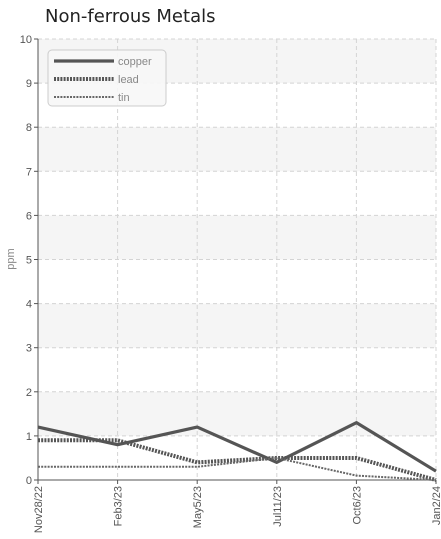 This screenshot has height=539, width=441. What do you see at coordinates (11, 258) in the screenshot?
I see `y-axis-label: ppm` at bounding box center [11, 258].